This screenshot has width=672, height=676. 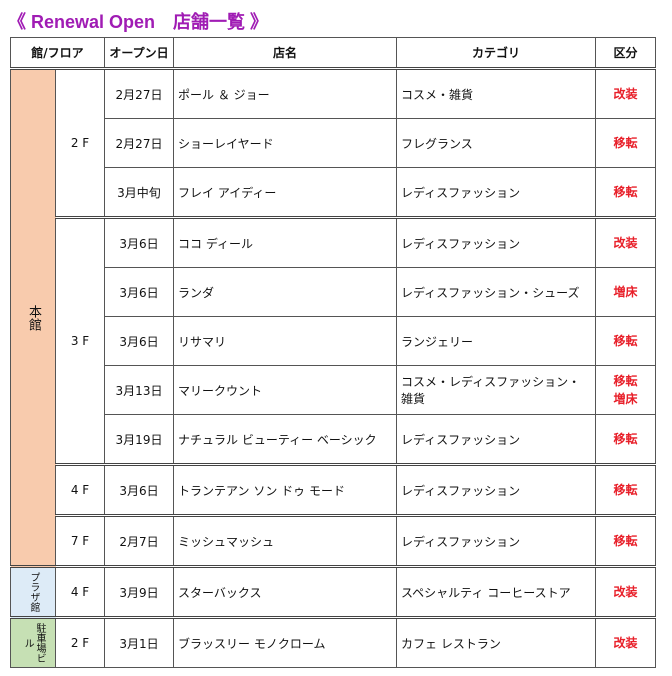 I want to click on shop-row: 7 F 2月7日 ミッシュマッシュ レディスファッション 移転, so click(x=333, y=540).